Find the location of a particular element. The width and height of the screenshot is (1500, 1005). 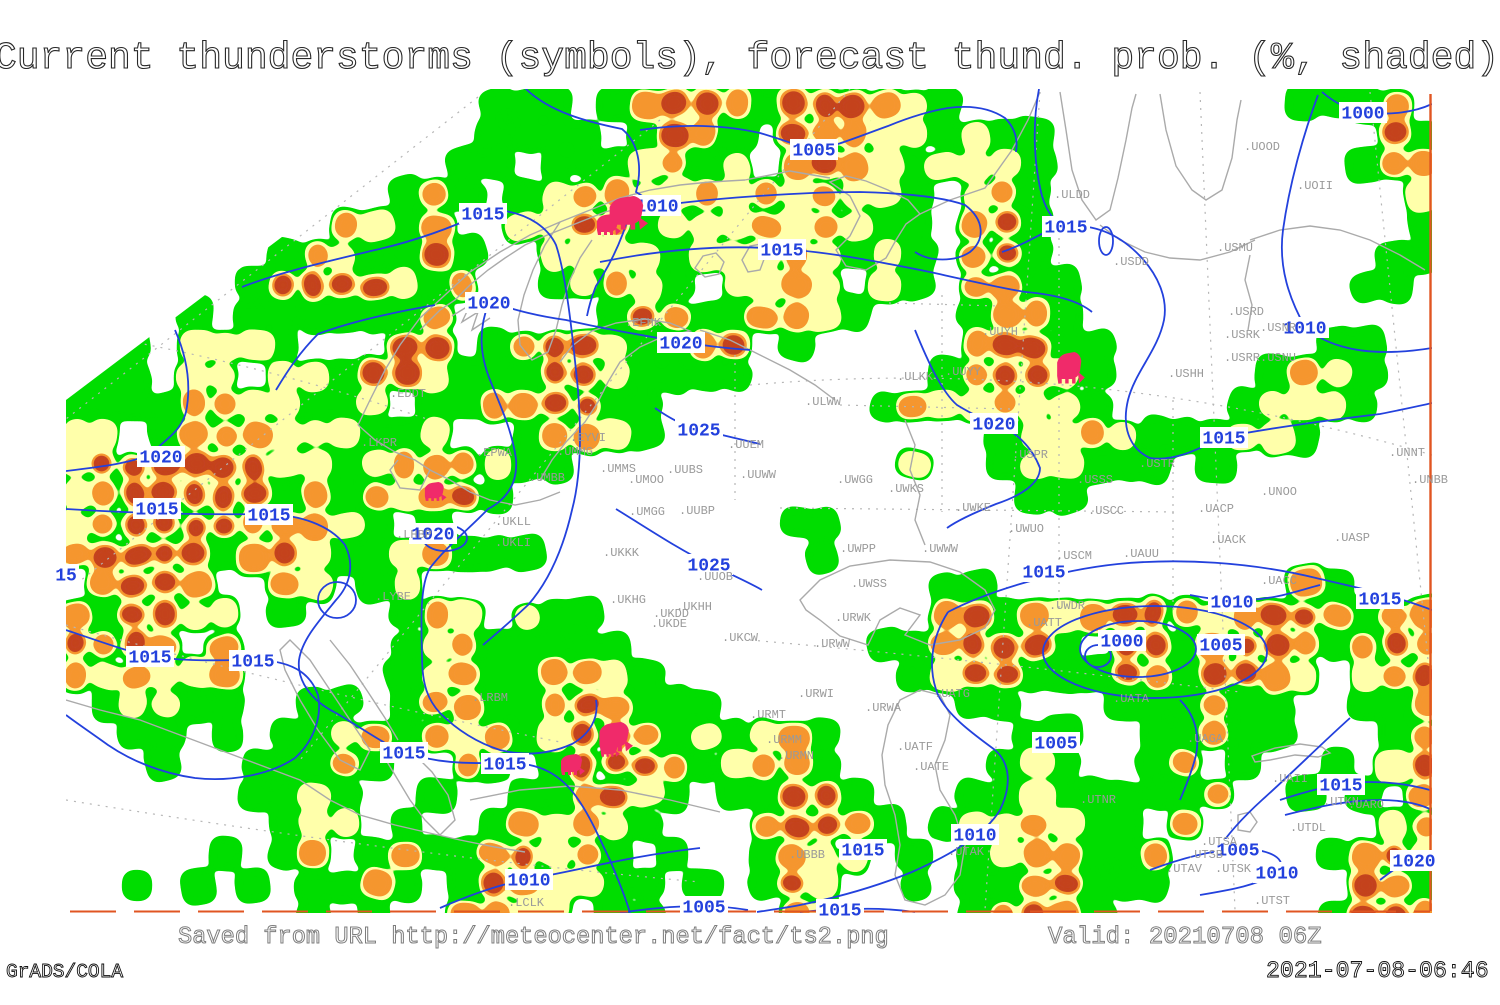

svg-text: 1000 is located at coordinates (1121, 643).